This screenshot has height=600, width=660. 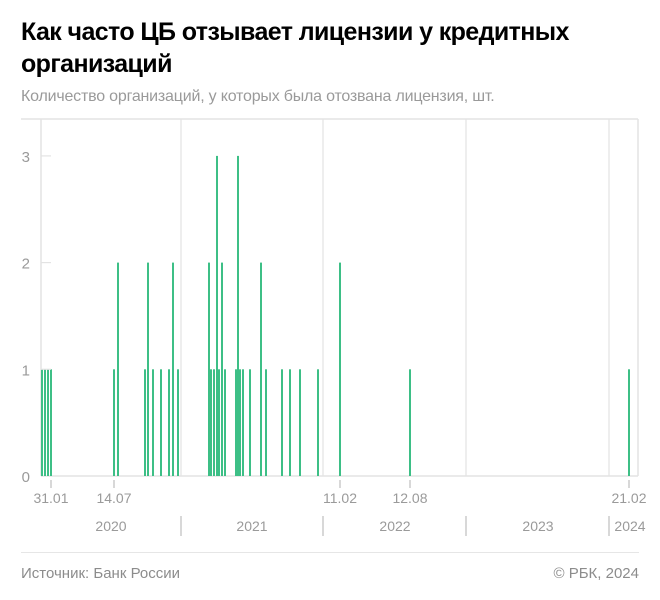 I want to click on source-text: Источник: Банк России, so click(x=101, y=573).